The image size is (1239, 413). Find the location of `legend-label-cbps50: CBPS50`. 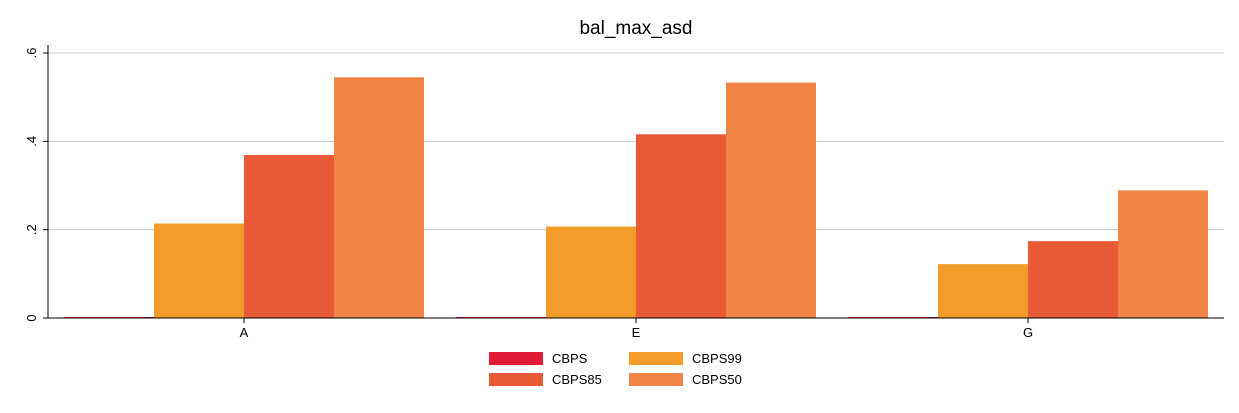

legend-label-cbps50: CBPS50 is located at coordinates (717, 379).